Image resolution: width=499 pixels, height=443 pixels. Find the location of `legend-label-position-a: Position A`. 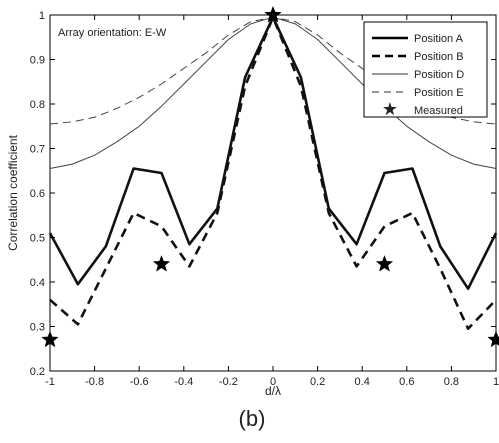

legend-label-position-a: Position A is located at coordinates (439, 39).